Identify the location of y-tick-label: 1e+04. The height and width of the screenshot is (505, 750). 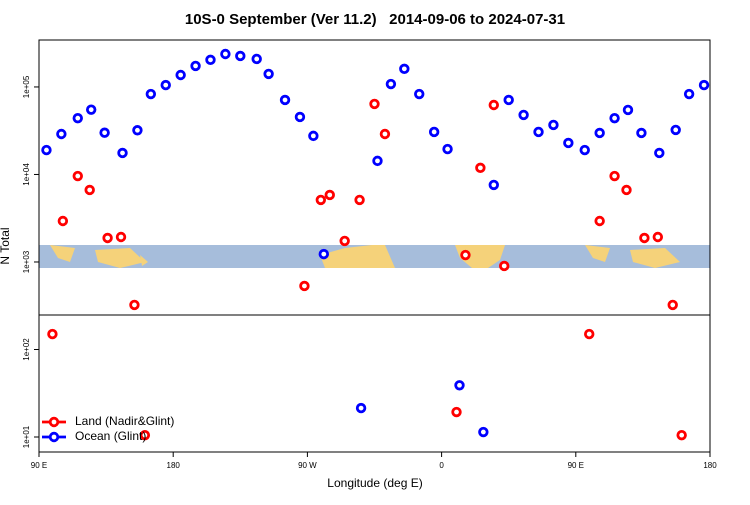
(26, 174).